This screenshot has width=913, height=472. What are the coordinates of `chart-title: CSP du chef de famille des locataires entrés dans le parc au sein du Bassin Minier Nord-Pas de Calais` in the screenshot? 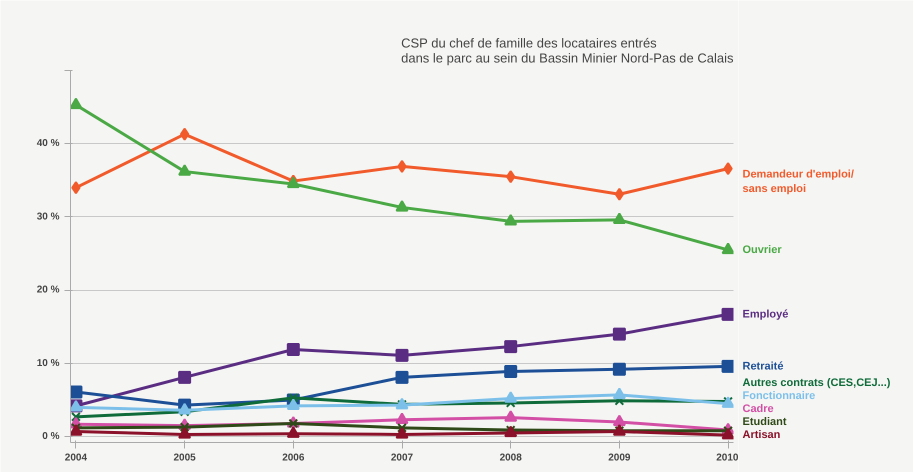 It's located at (567, 51).